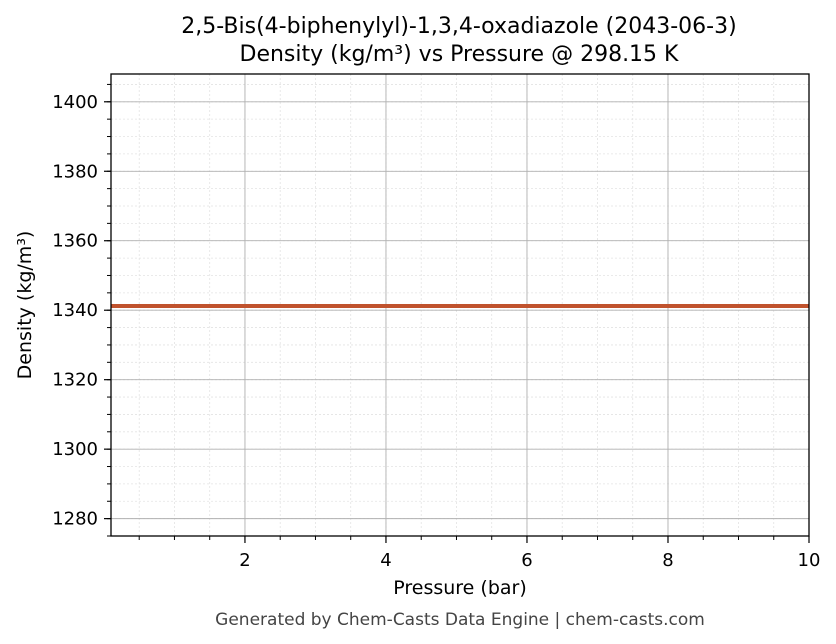 The image size is (836, 644). Describe the element at coordinates (526, 560) in the screenshot. I see `x-tick-label: 6` at that location.